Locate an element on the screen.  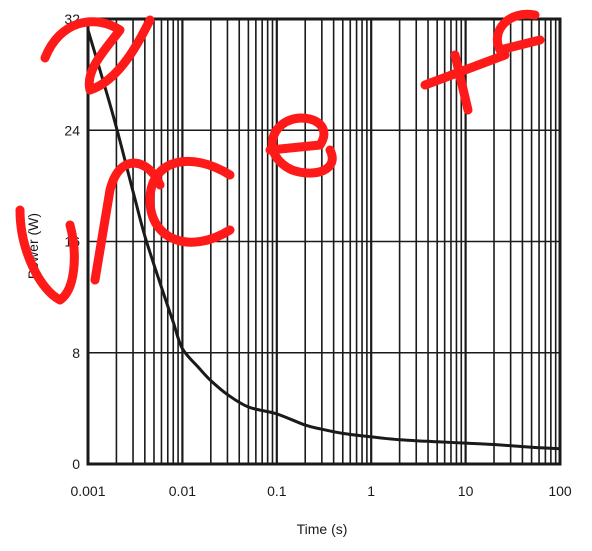
x-tick-label: 0.001 is located at coordinates (87, 491).